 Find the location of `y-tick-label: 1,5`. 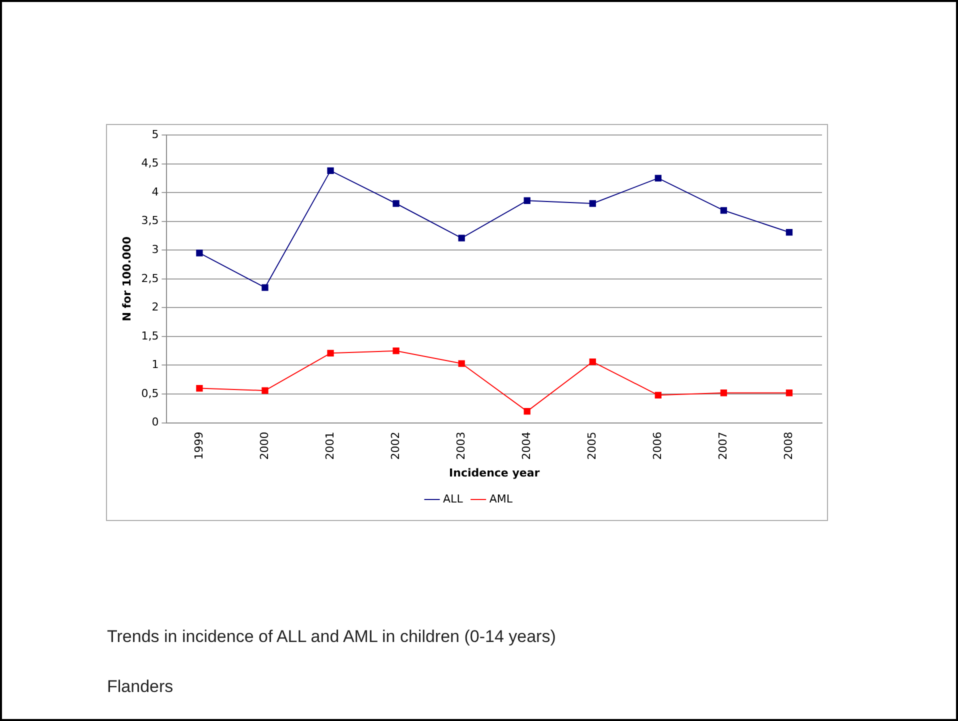

y-tick-label: 1,5 is located at coordinates (150, 335).